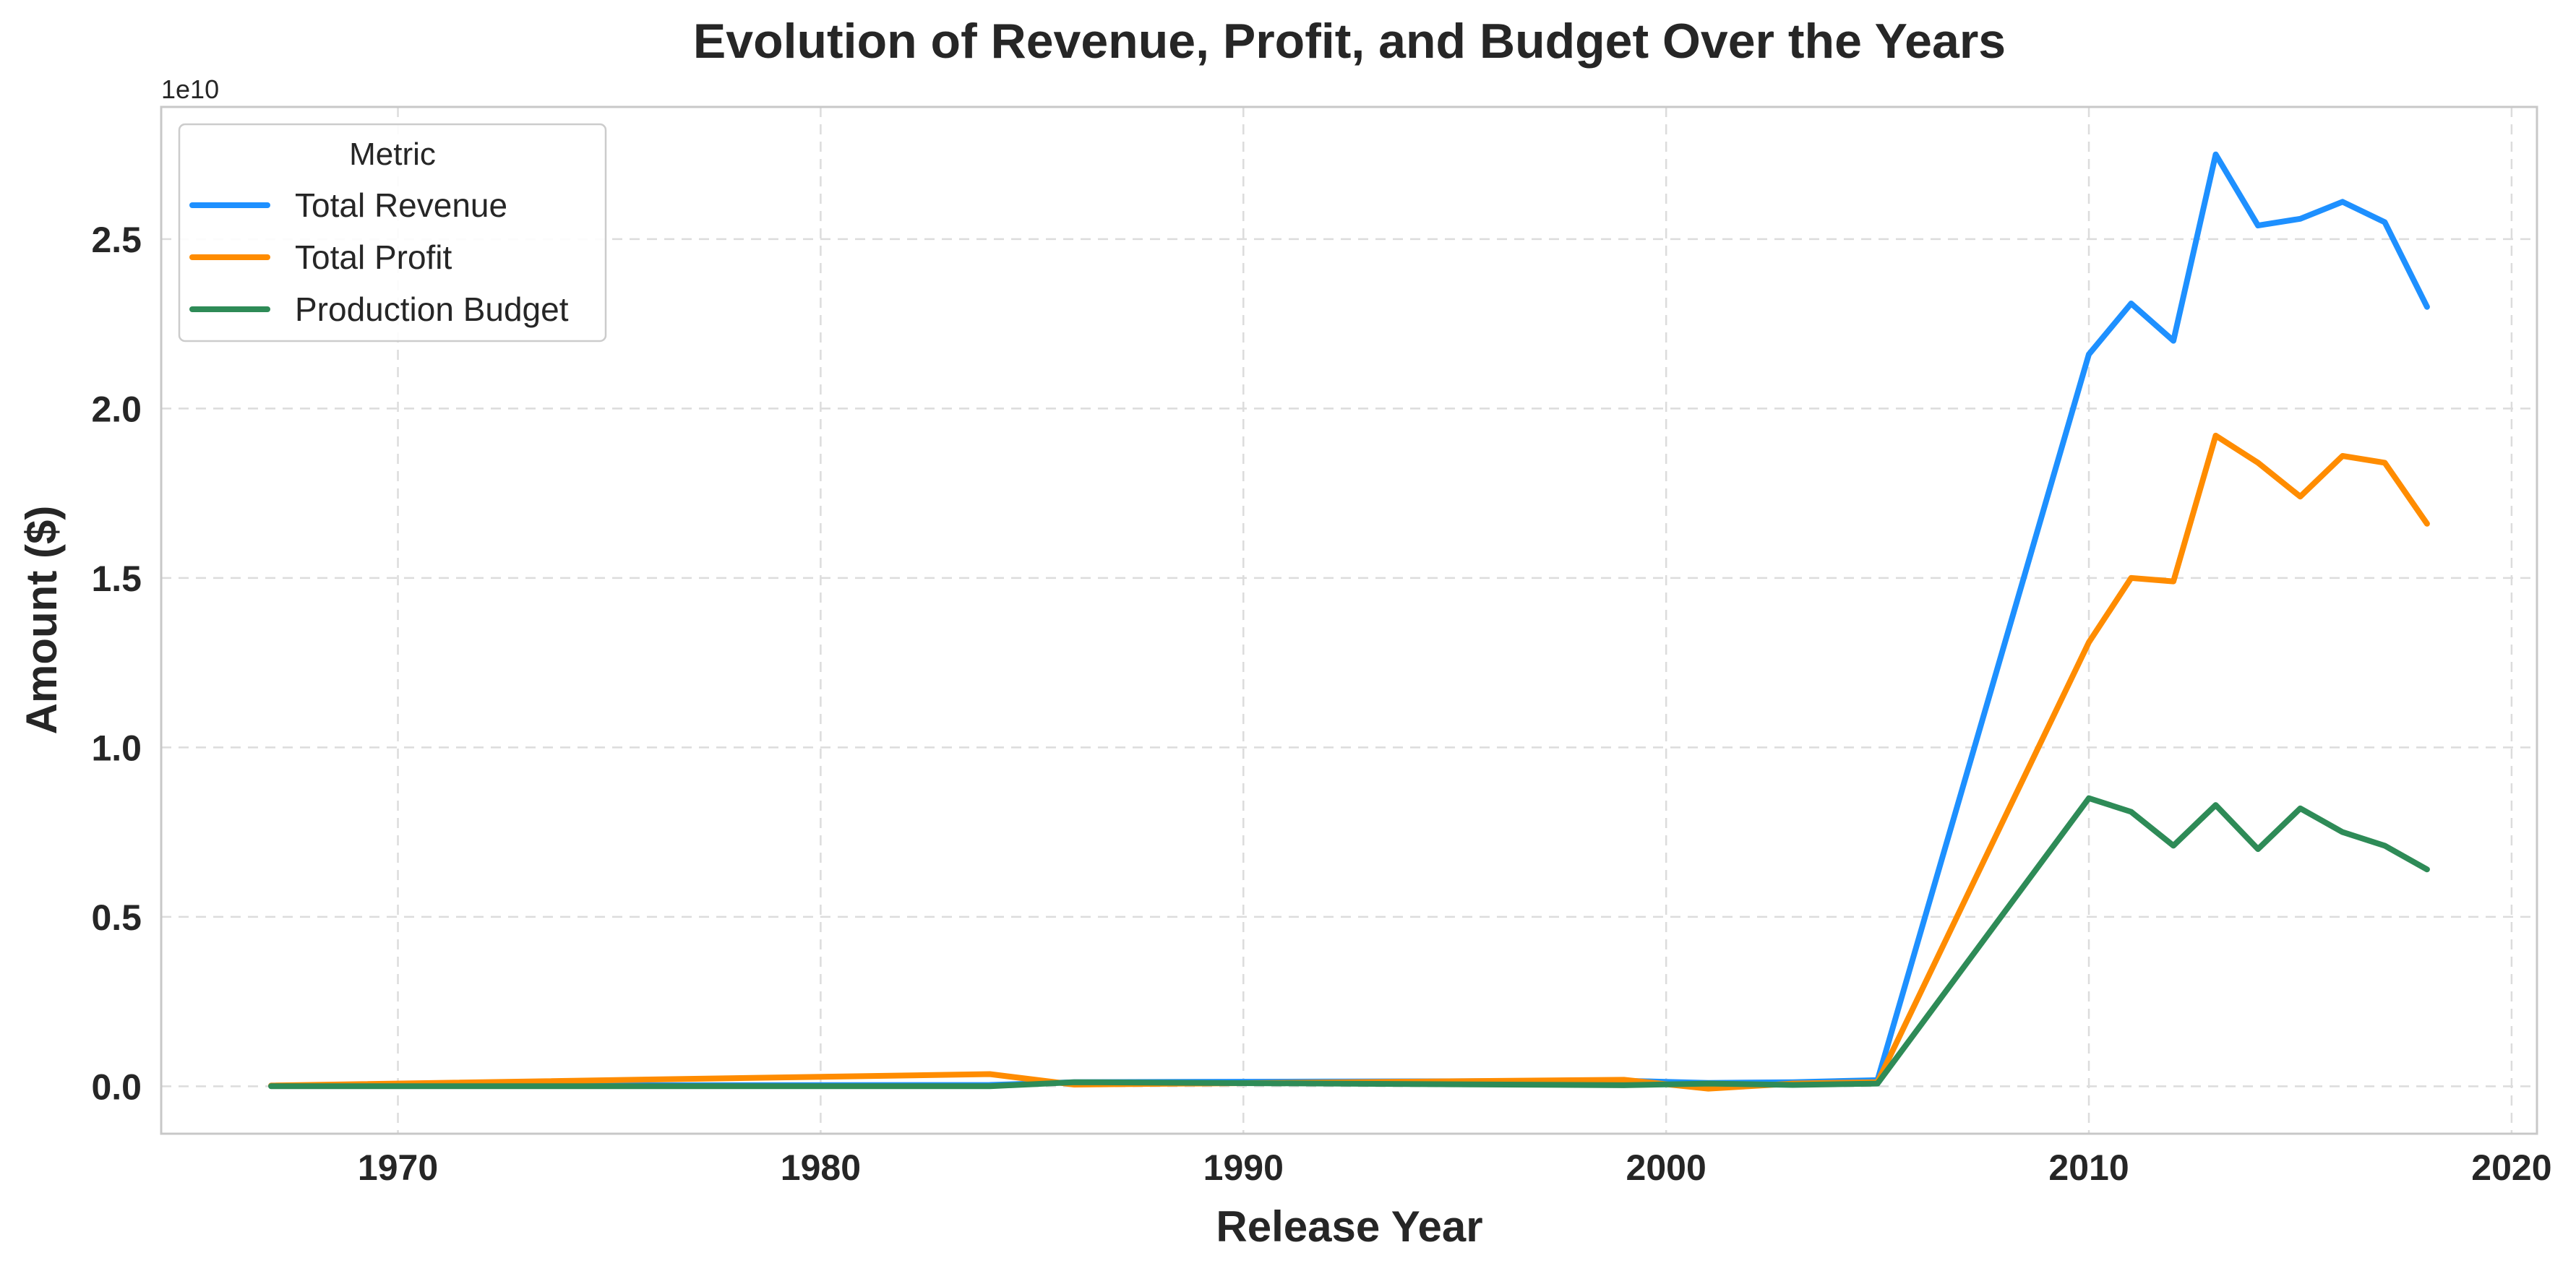 The image size is (2576, 1271). Describe the element at coordinates (432, 309) in the screenshot. I see `legend-entry-label: Production Budget` at that location.